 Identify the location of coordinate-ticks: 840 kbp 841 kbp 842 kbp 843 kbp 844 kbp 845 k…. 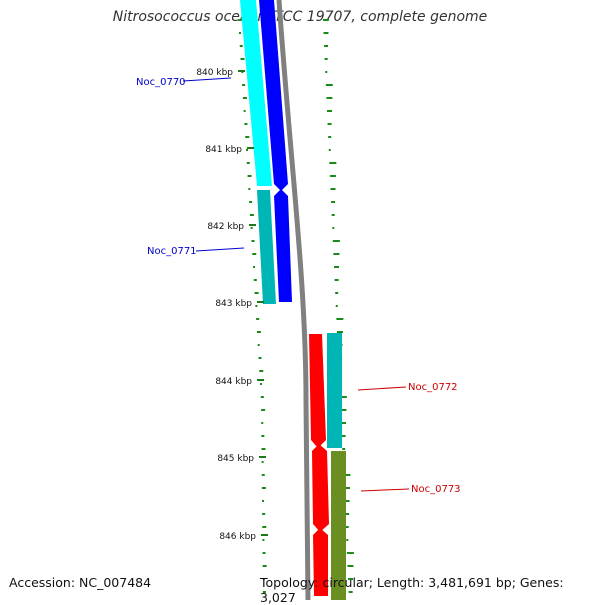
(232, 305).